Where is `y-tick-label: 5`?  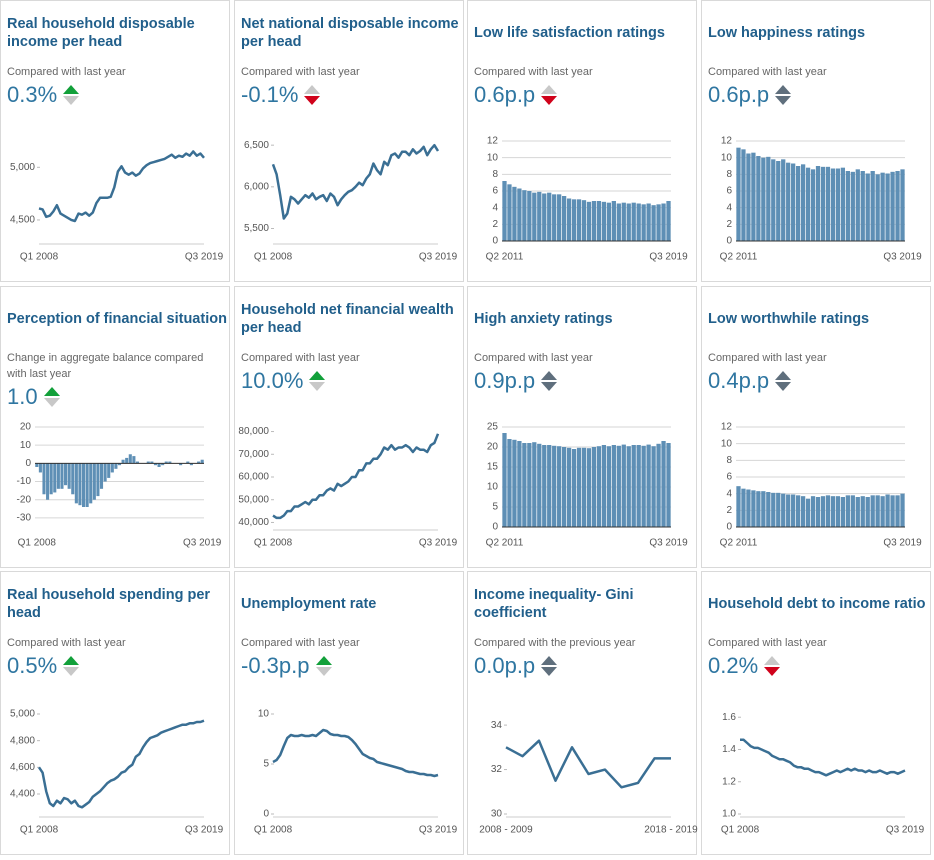 y-tick-label: 5 is located at coordinates (266, 764).